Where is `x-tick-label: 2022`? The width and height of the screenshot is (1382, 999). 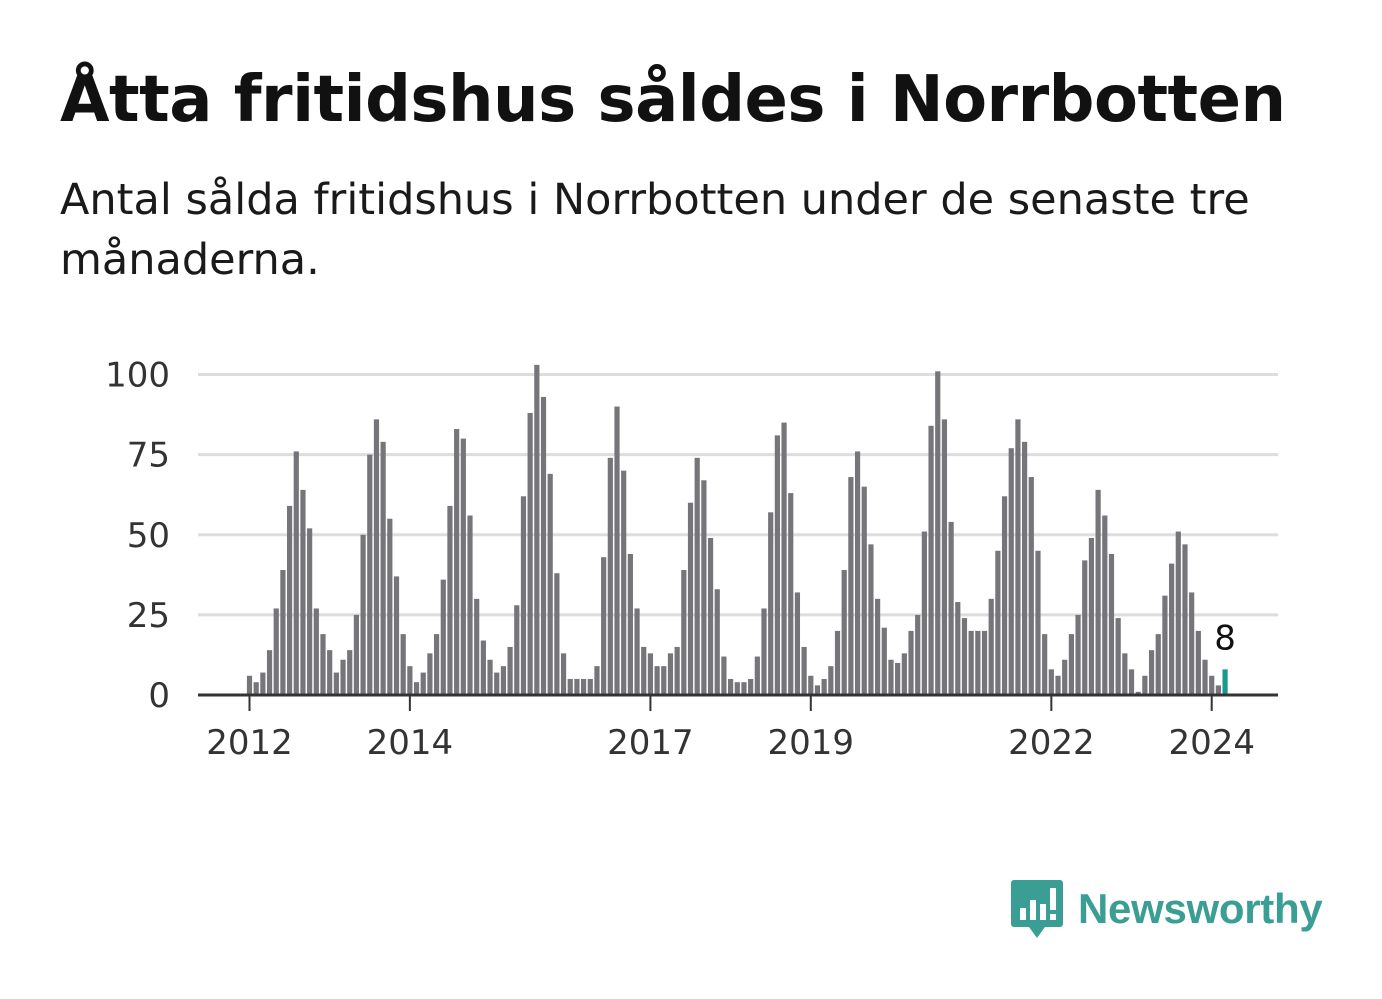
x-tick-label: 2022 is located at coordinates (1051, 743).